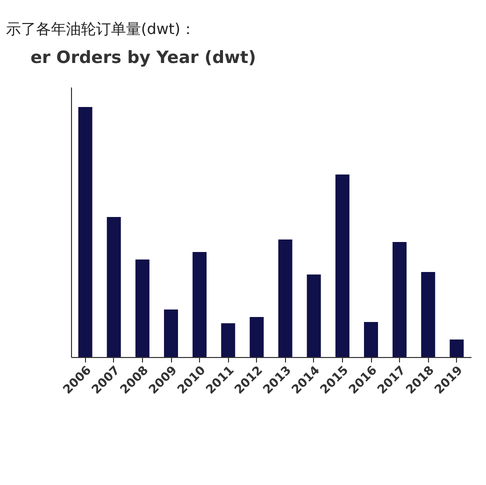  Describe the element at coordinates (100, 29) in the screenshot. I see `text: 示了各年油轮订单量(dwt)：` at that location.